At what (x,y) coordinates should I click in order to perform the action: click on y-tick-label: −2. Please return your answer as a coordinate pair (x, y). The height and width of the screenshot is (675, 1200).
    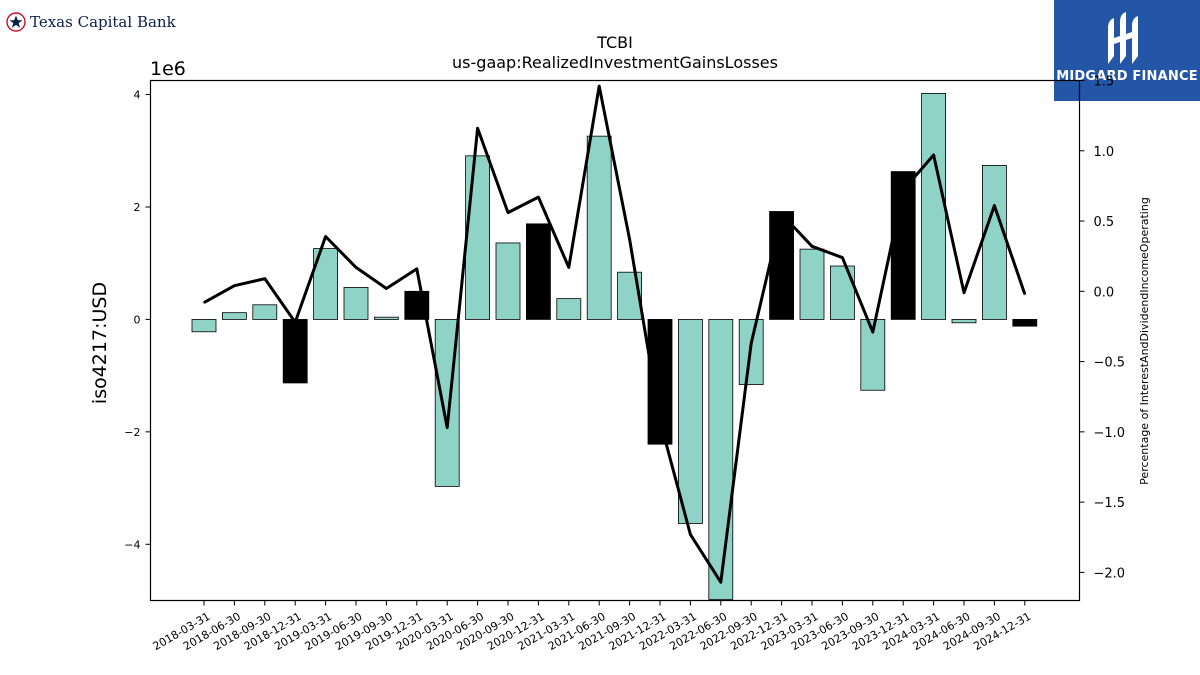
    Looking at the image, I should click on (132, 432).